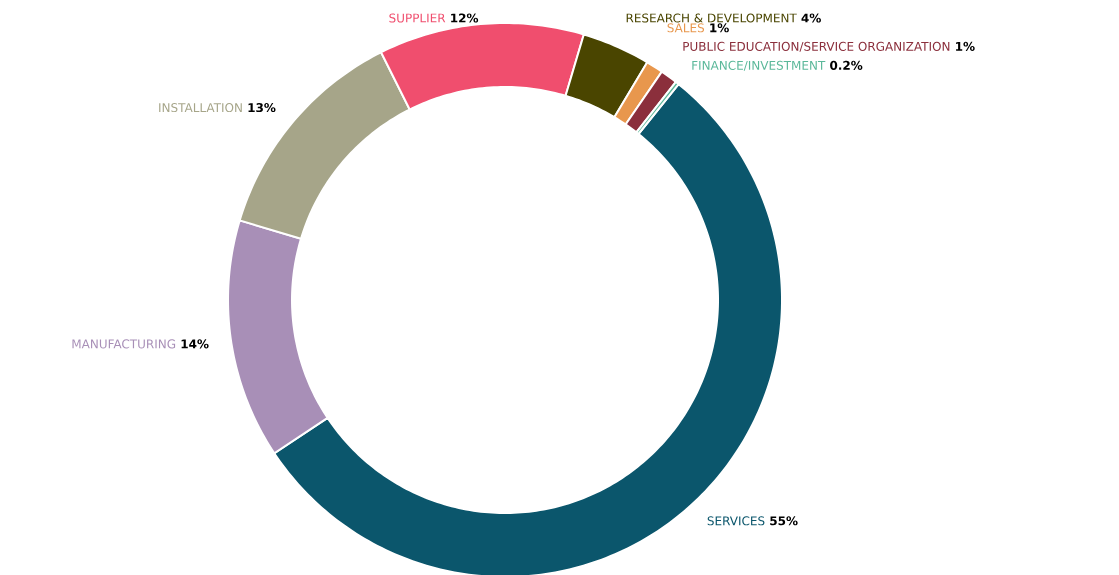 This screenshot has width=1119, height=575. What do you see at coordinates (417, 18) in the screenshot?
I see `slice-label: SUPPLIER` at bounding box center [417, 18].